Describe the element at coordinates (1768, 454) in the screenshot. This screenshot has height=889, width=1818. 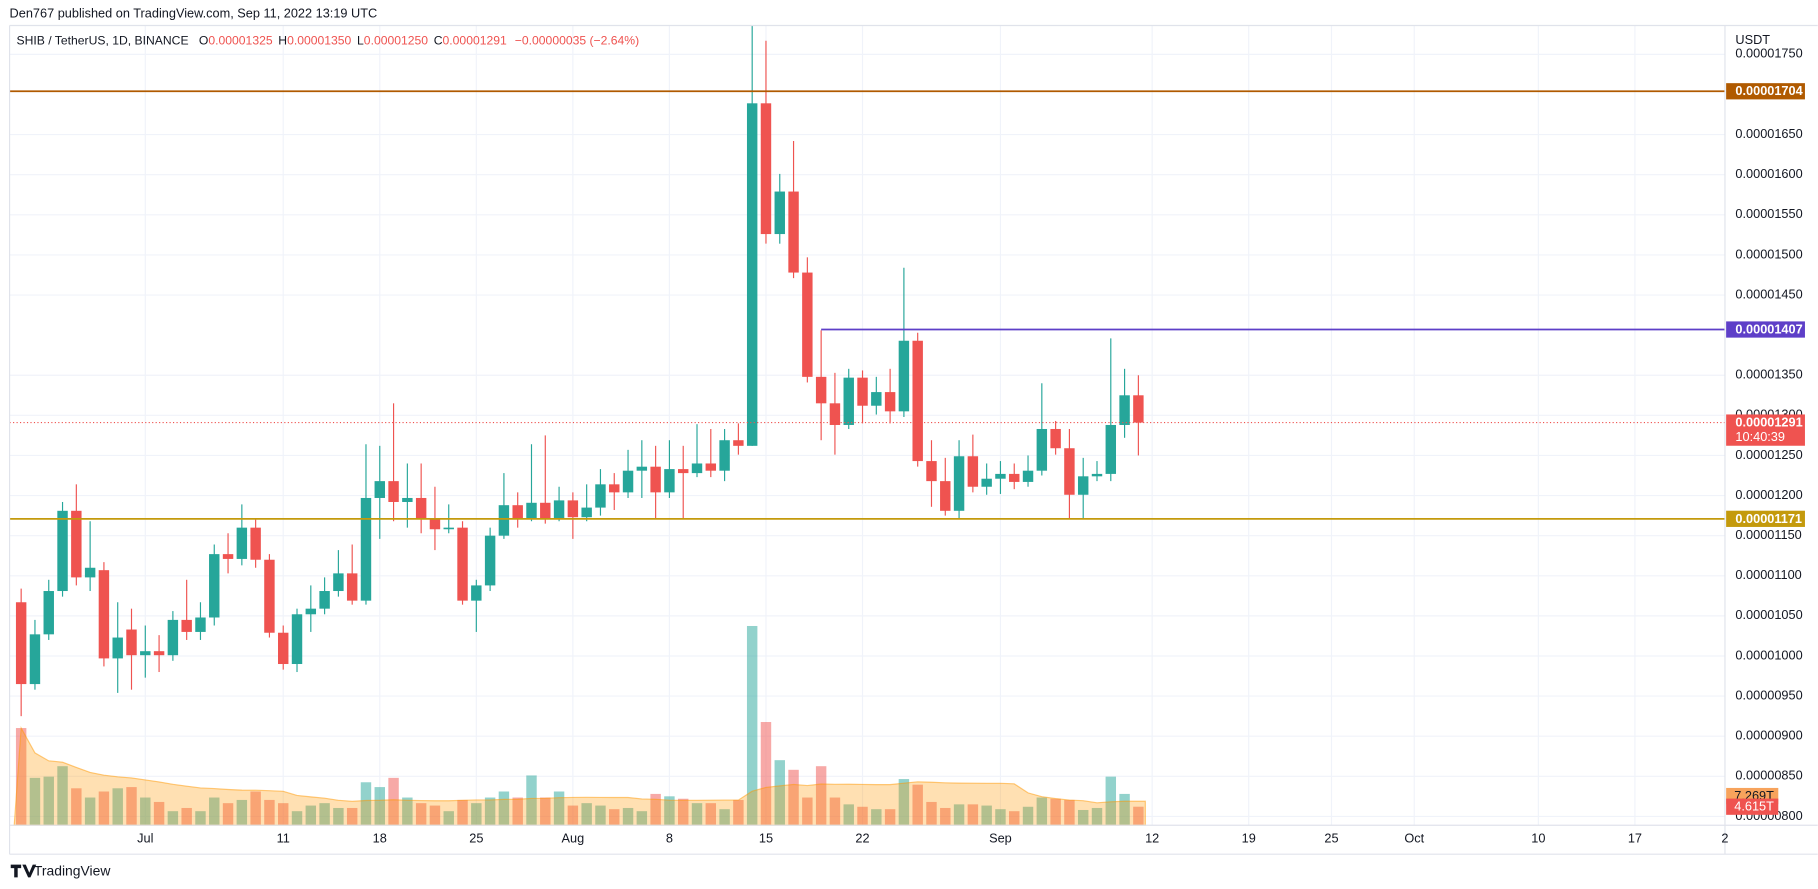
I see `y-tick-label: 0.00001250` at that location.